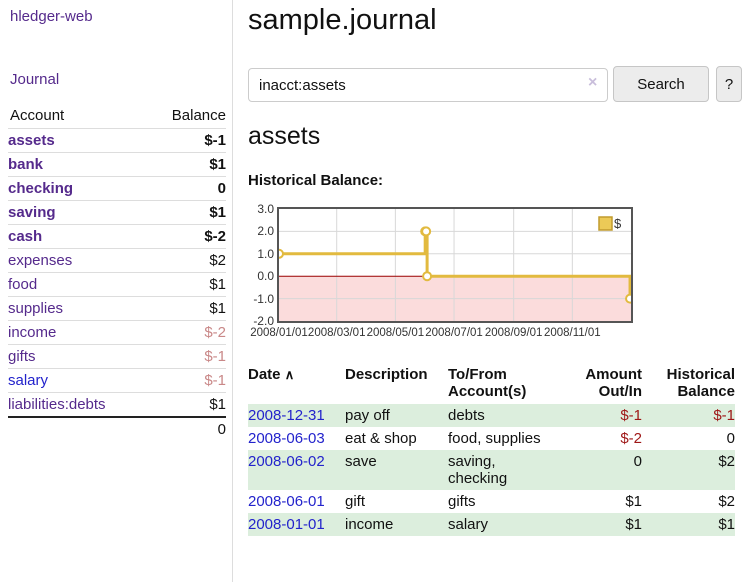  Describe the element at coordinates (265, 276) in the screenshot. I see `y-axis-tick: 0.0` at that location.